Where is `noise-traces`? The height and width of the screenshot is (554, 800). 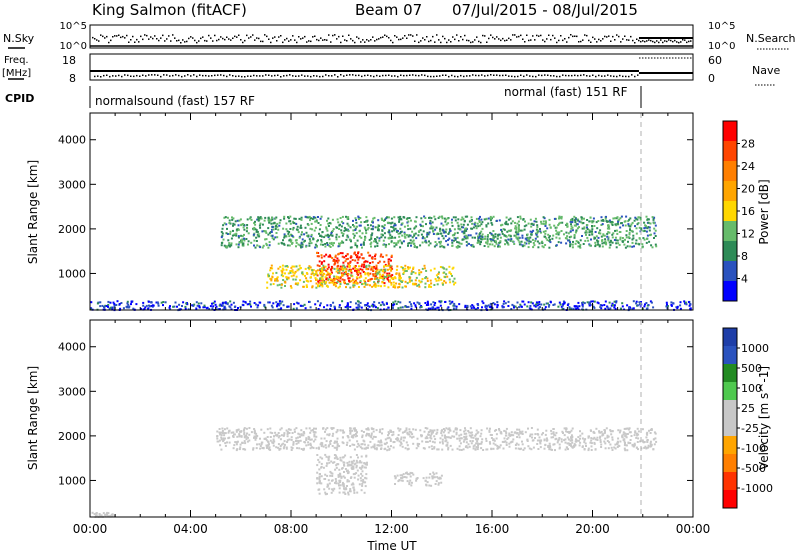
noise-traces is located at coordinates (391, 40).